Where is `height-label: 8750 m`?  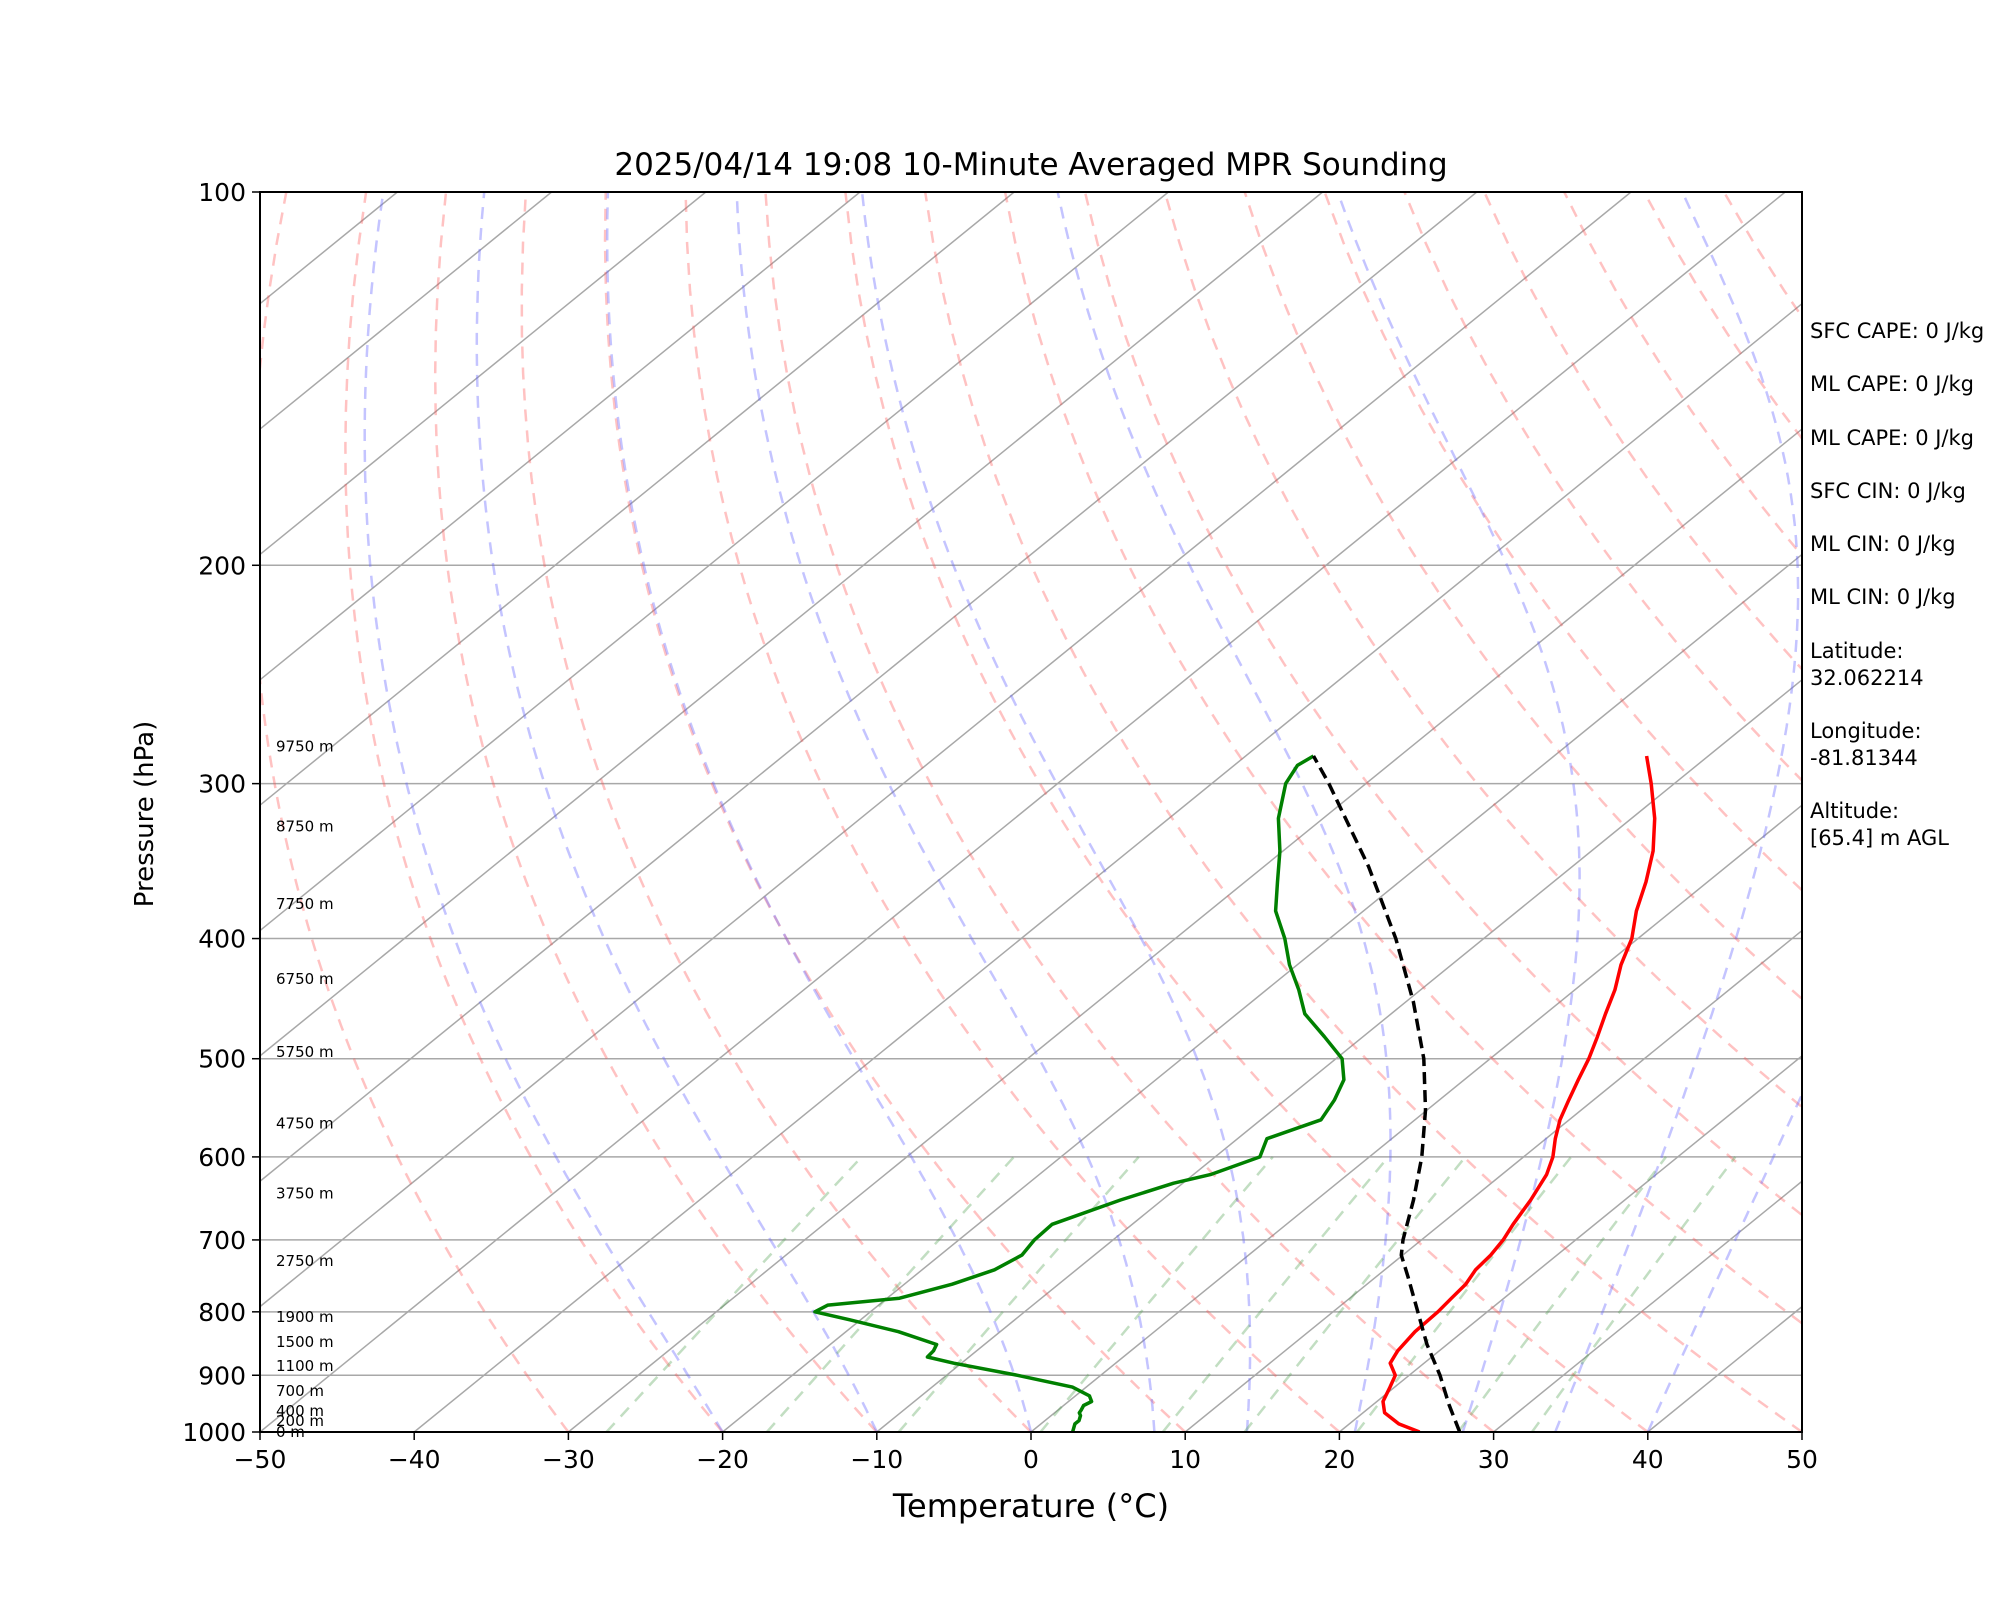 height-label: 8750 m is located at coordinates (305, 827).